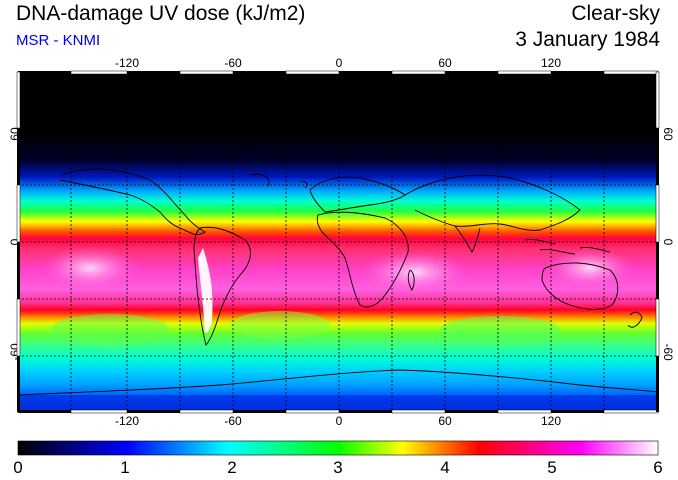 The height and width of the screenshot is (480, 678). Describe the element at coordinates (338, 403) in the screenshot. I see `antarctica-zone` at that location.